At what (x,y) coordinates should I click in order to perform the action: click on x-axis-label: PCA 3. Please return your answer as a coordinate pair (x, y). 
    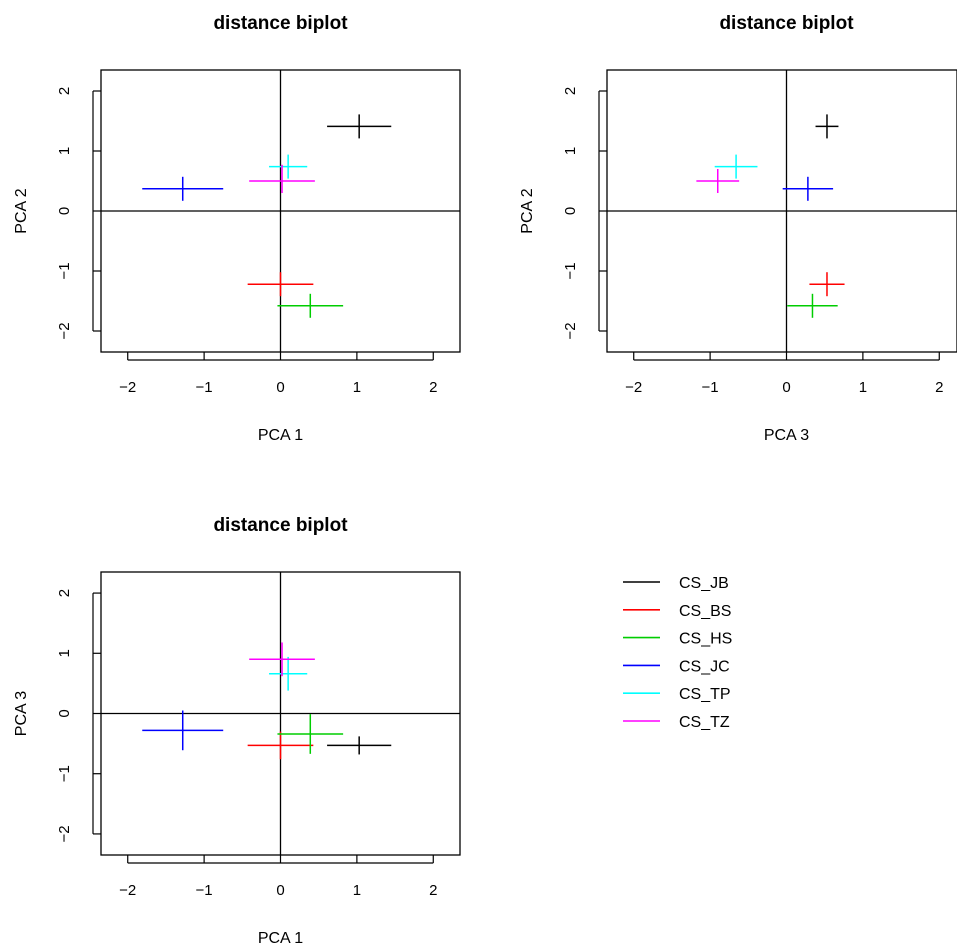
    Looking at the image, I should click on (786, 435).